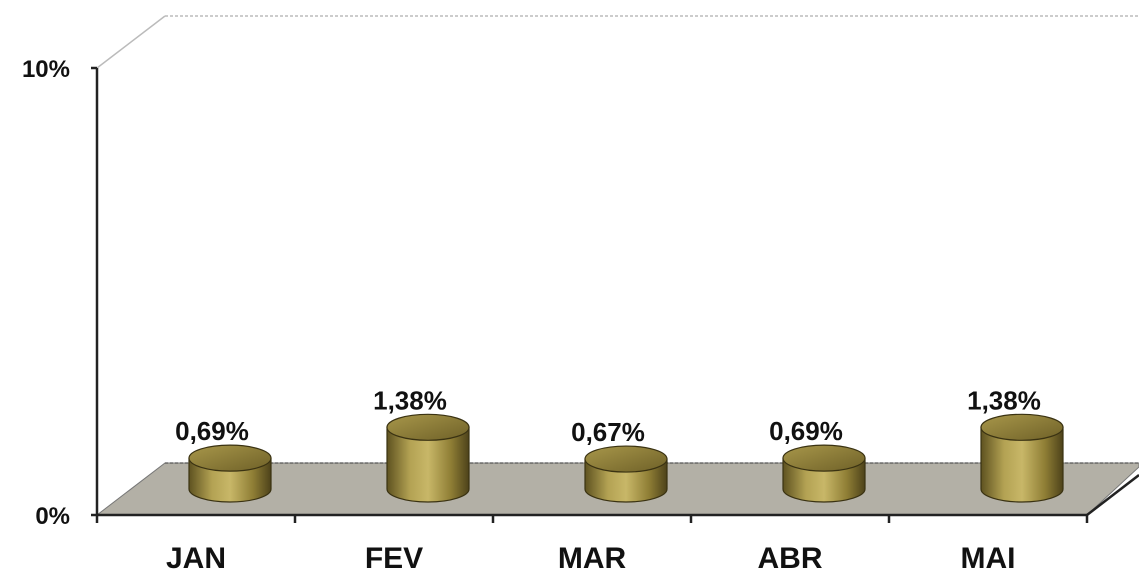 This screenshot has width=1139, height=576. What do you see at coordinates (131, 42) in the screenshot?
I see `back-wall-left-edge` at bounding box center [131, 42].